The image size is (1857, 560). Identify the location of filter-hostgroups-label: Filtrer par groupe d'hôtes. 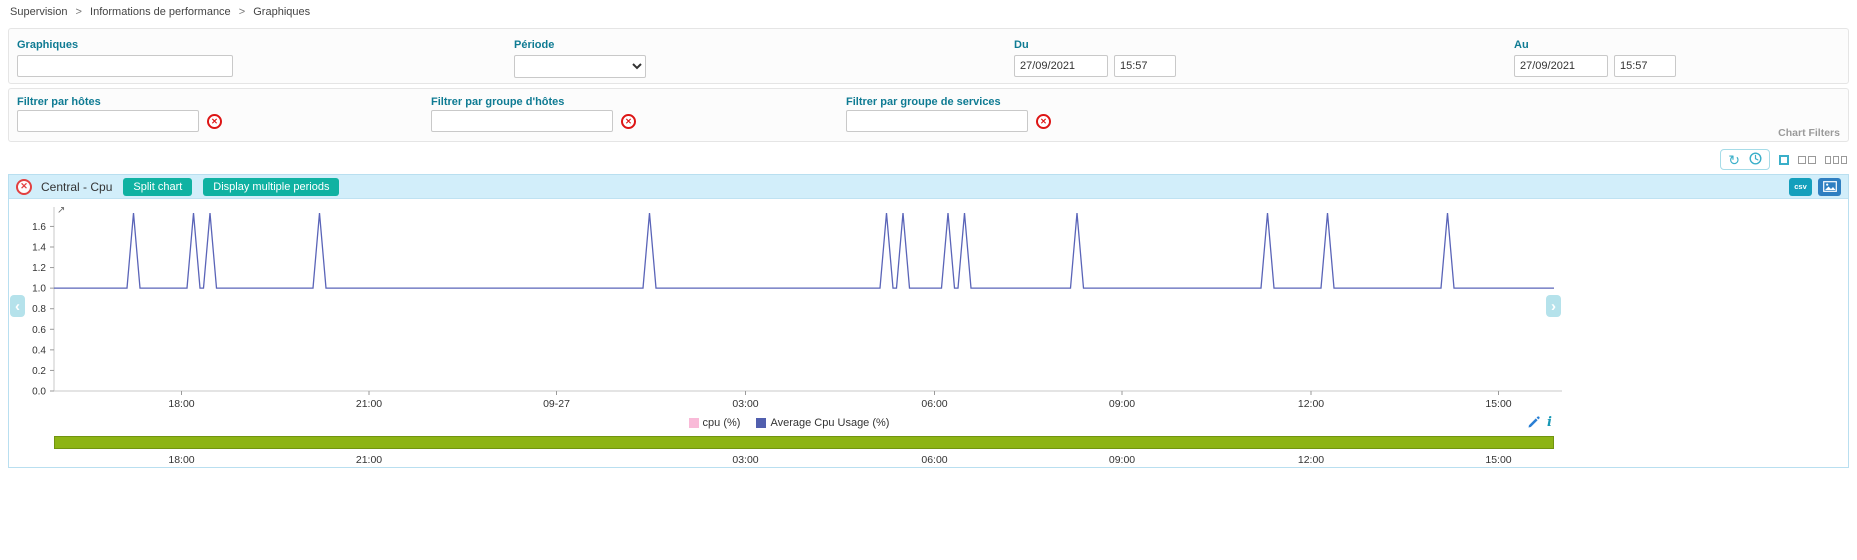
(498, 102).